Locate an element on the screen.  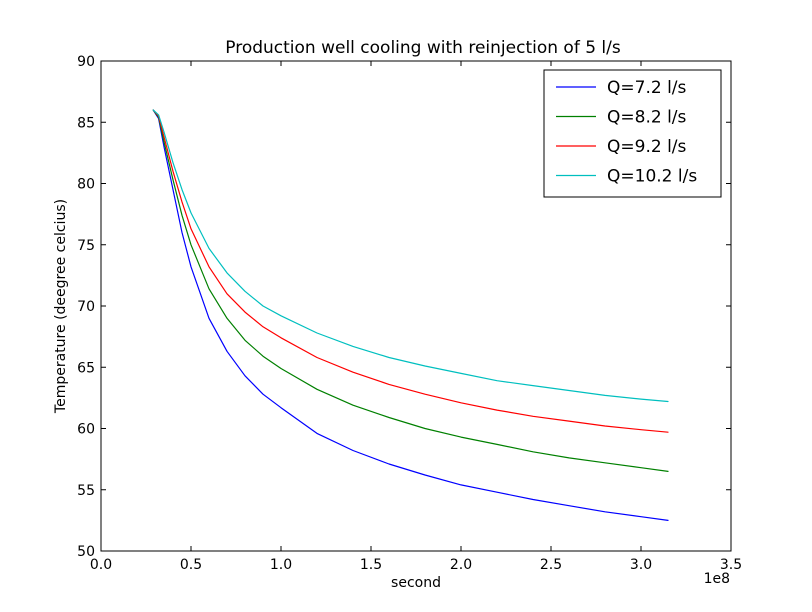
y-tick-label: 60 is located at coordinates (86, 430).